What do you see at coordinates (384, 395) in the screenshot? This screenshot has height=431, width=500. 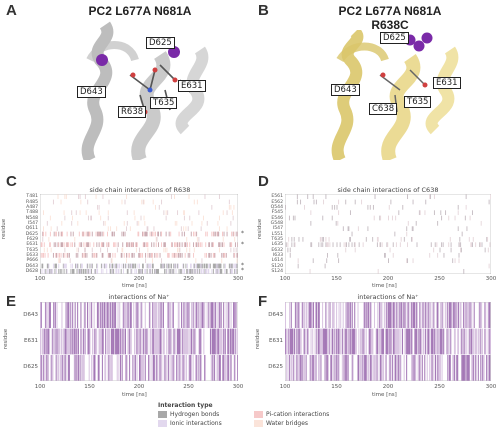 I see `chart-f-xlabel: time [ns]` at bounding box center [384, 395].